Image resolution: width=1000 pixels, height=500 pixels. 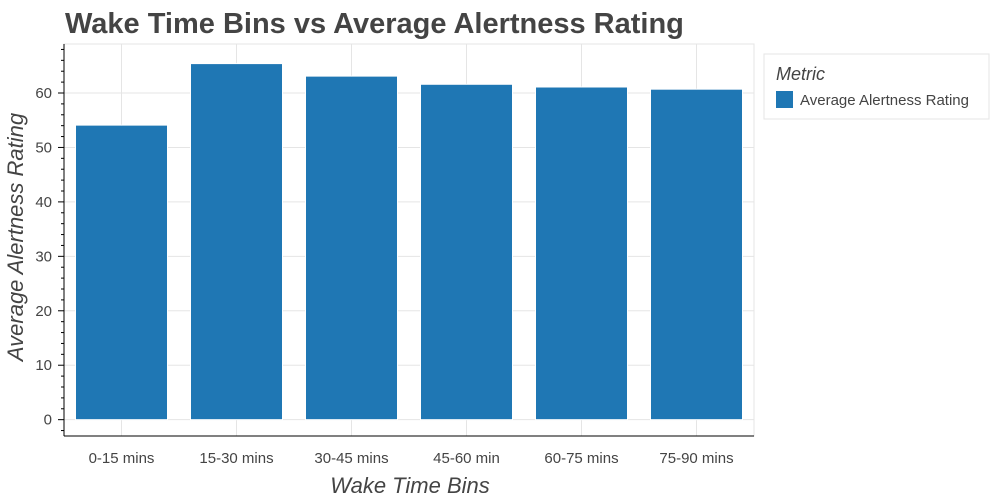 I want to click on legend: Metric Average Alertness Rating, so click(x=876, y=86).